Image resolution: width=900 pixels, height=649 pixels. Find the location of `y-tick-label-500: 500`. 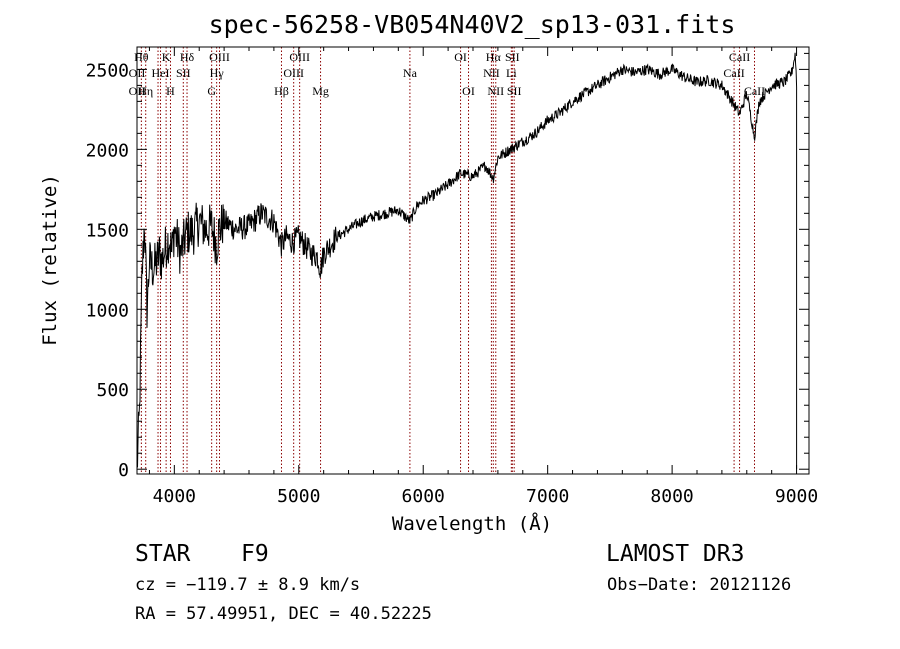

y-tick-label-500: 500 is located at coordinates (112, 390).